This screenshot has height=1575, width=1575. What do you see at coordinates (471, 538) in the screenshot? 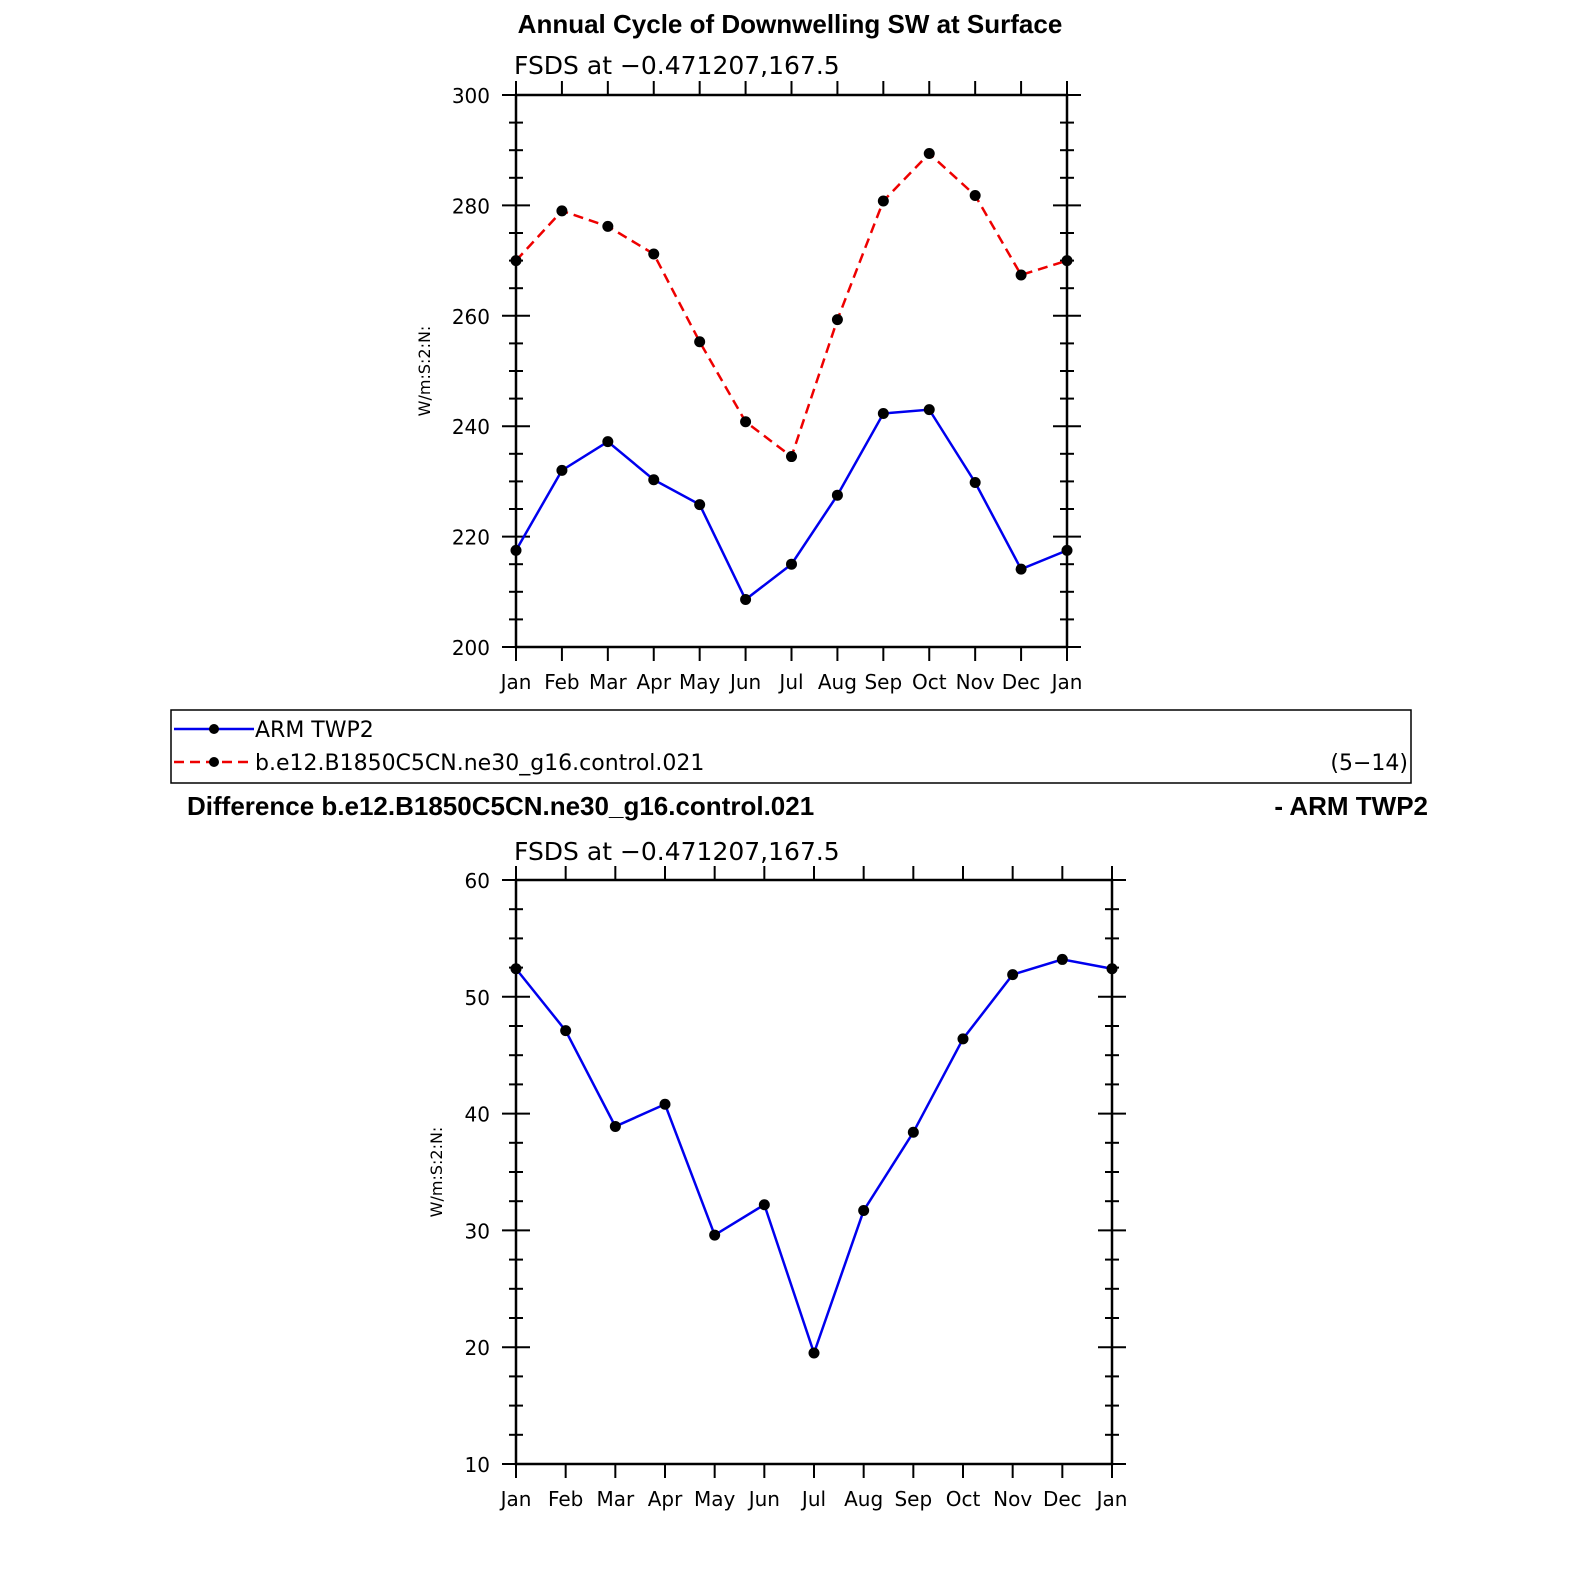
I see `y-tick-label: 220` at bounding box center [471, 538].